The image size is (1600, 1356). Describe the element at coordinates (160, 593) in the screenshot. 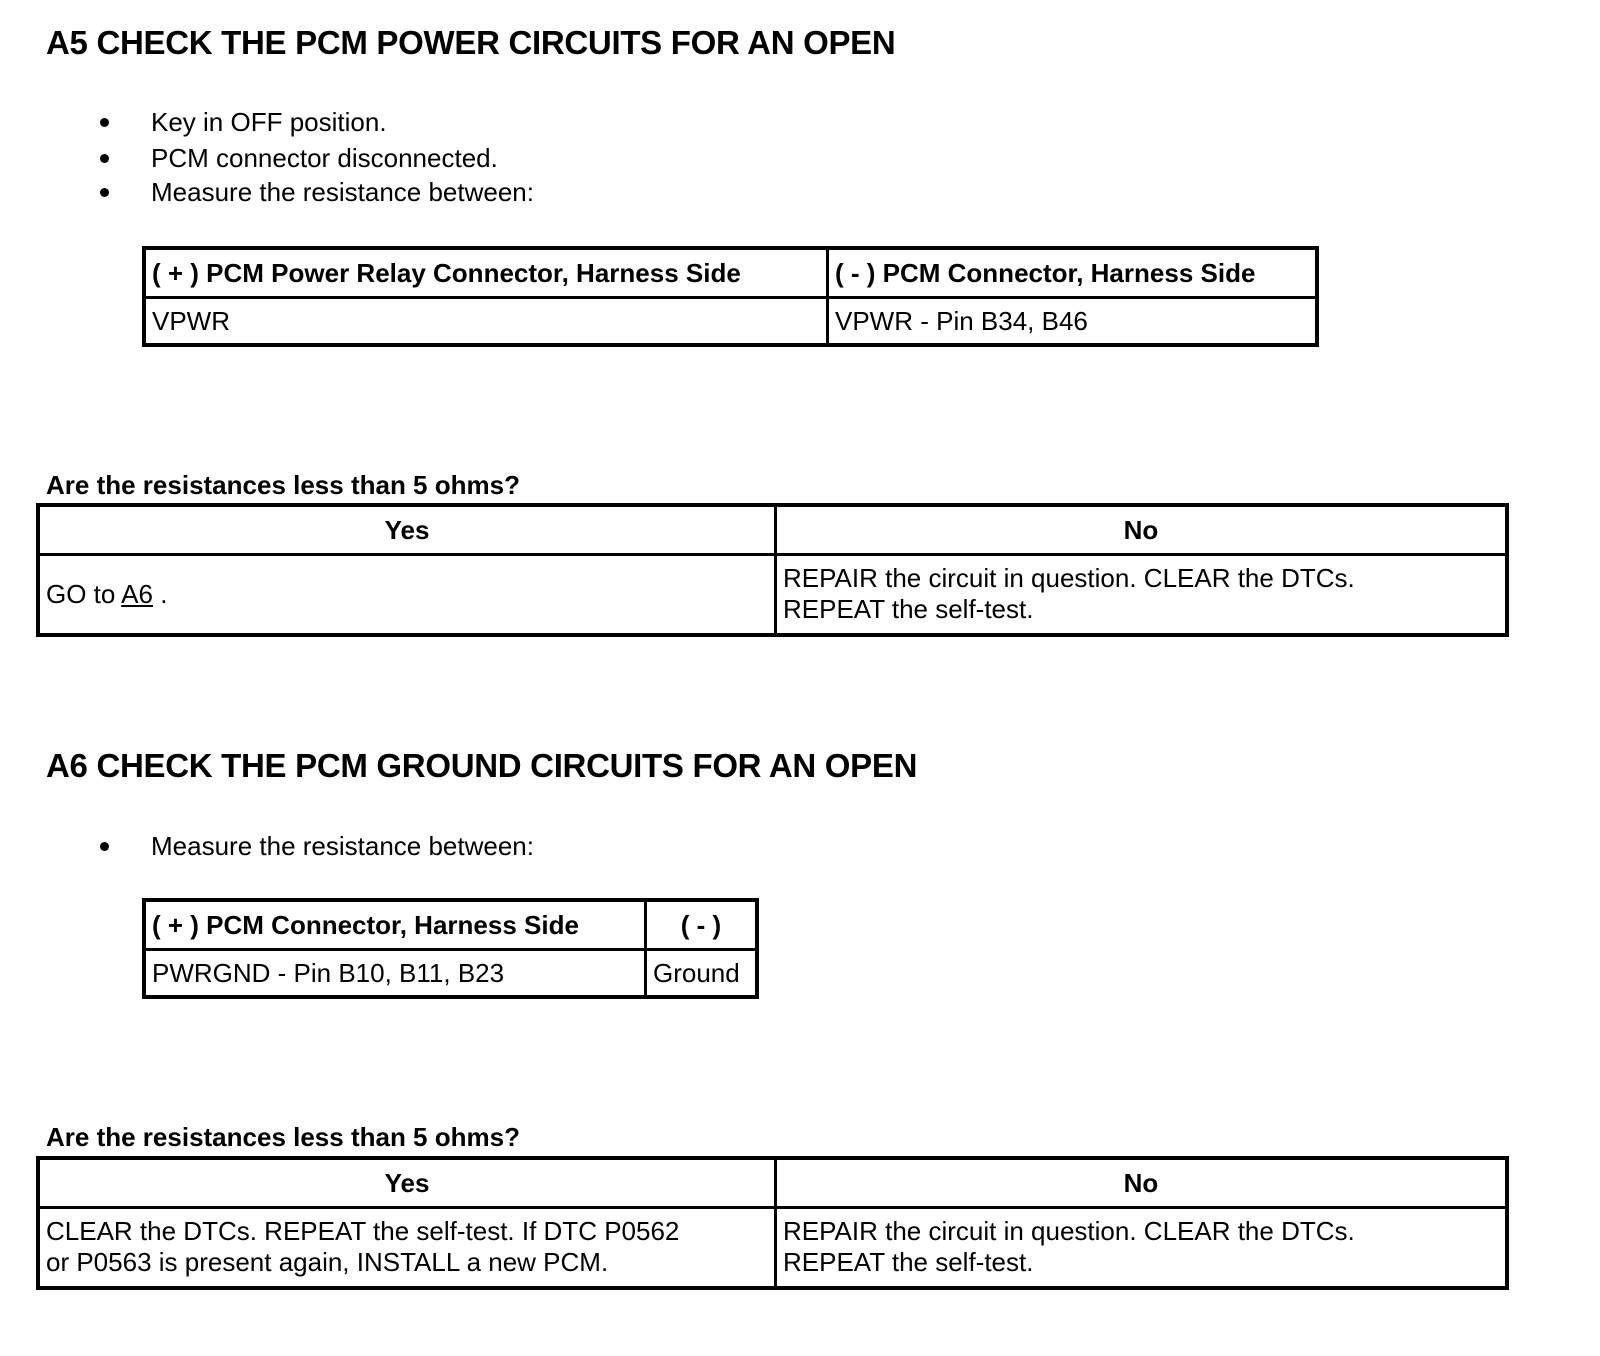

I see `yes-suffix: .` at that location.